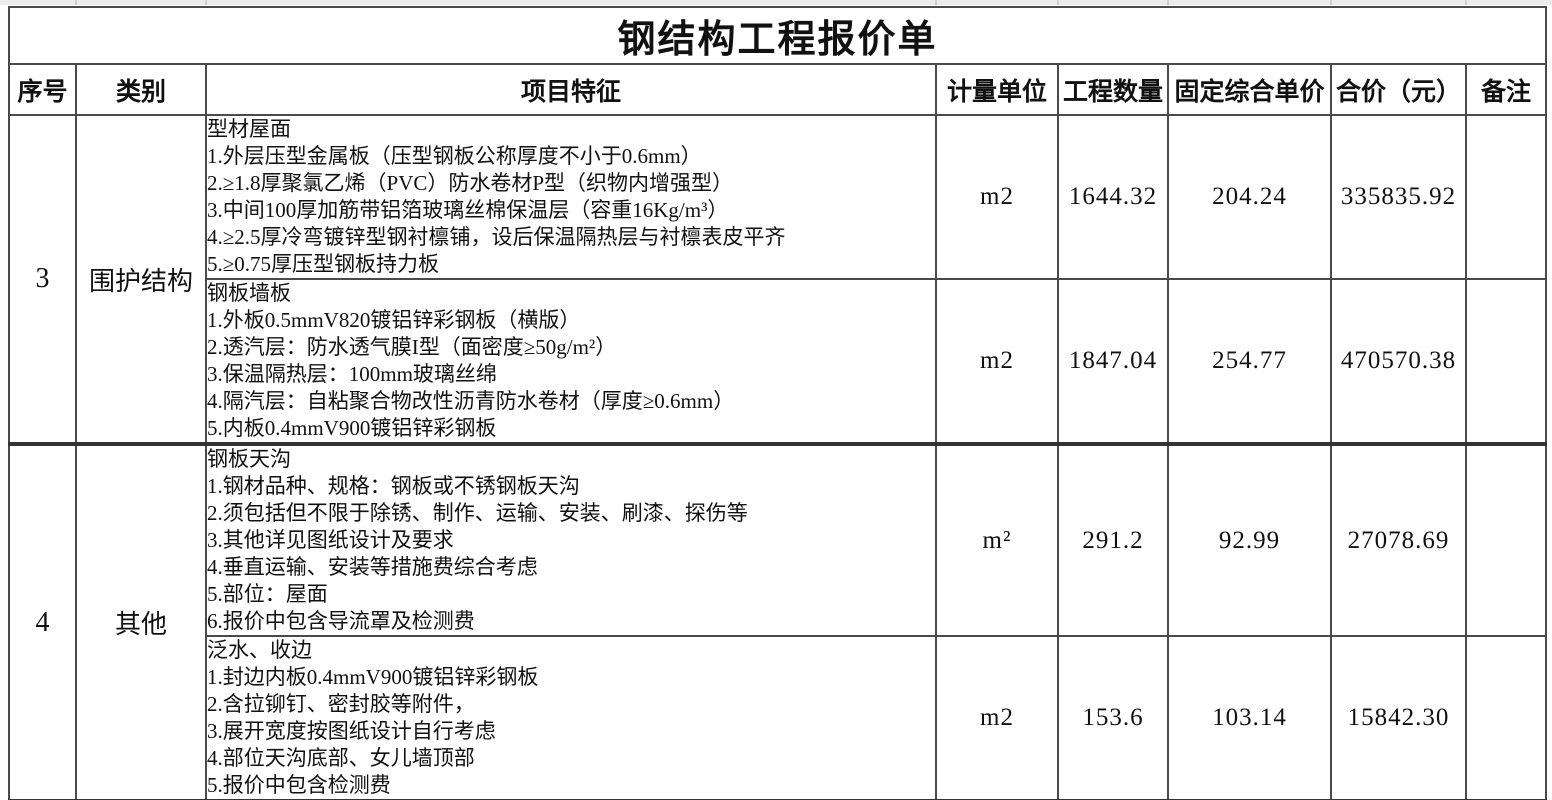 Image resolution: width=1552 pixels, height=800 pixels. I want to click on column-header-unit-price: 固定综合单价, so click(1249, 89).